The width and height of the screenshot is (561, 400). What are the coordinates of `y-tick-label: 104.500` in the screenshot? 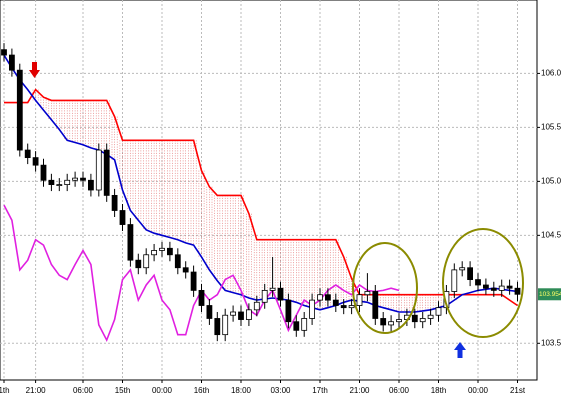 It's located at (551, 234).